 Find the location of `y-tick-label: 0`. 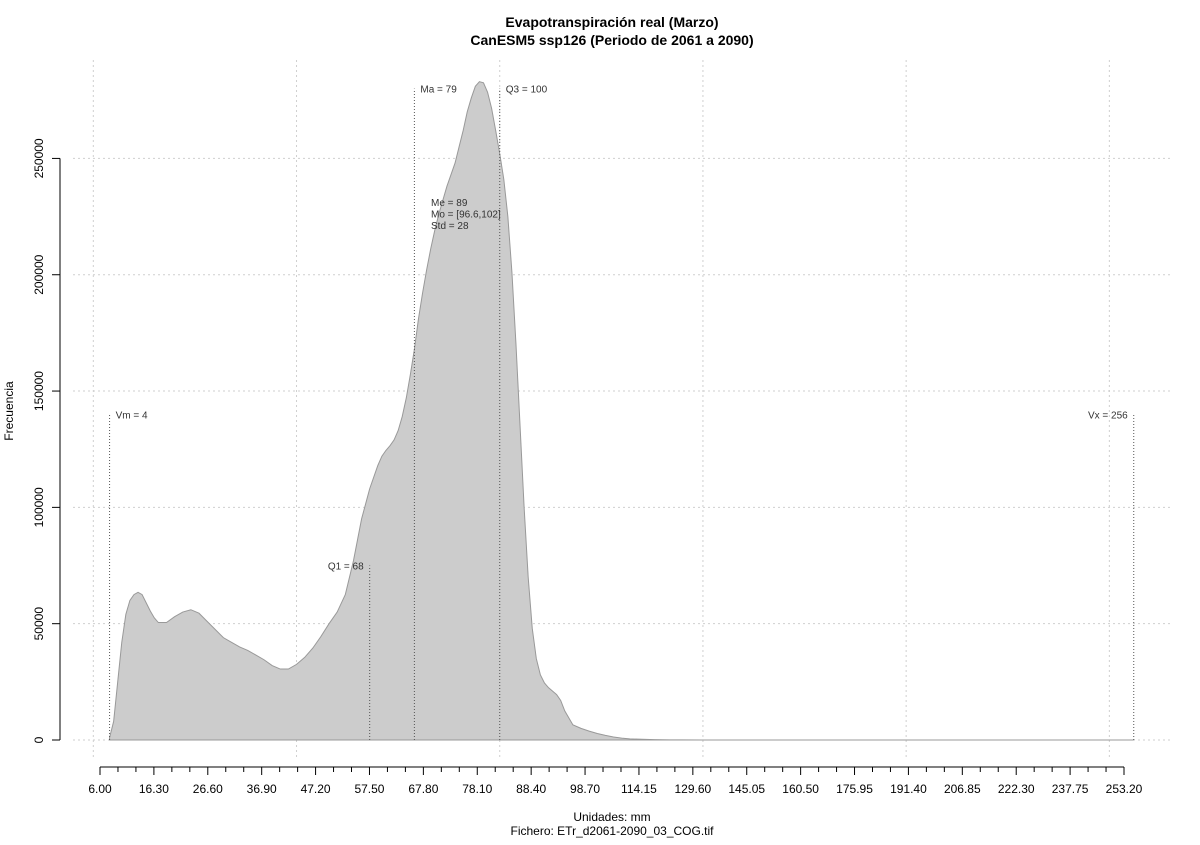

y-tick-label: 0 is located at coordinates (39, 739).